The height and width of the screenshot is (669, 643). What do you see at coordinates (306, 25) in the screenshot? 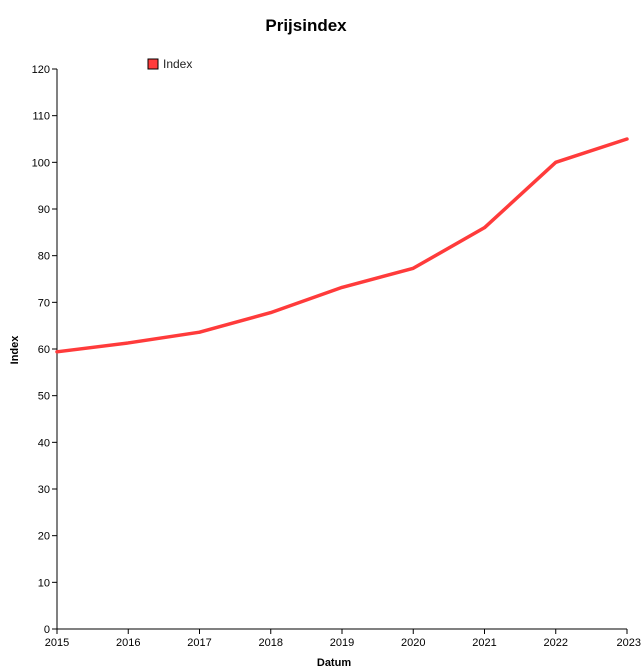
I see `chart-title: Prijsindex` at bounding box center [306, 25].